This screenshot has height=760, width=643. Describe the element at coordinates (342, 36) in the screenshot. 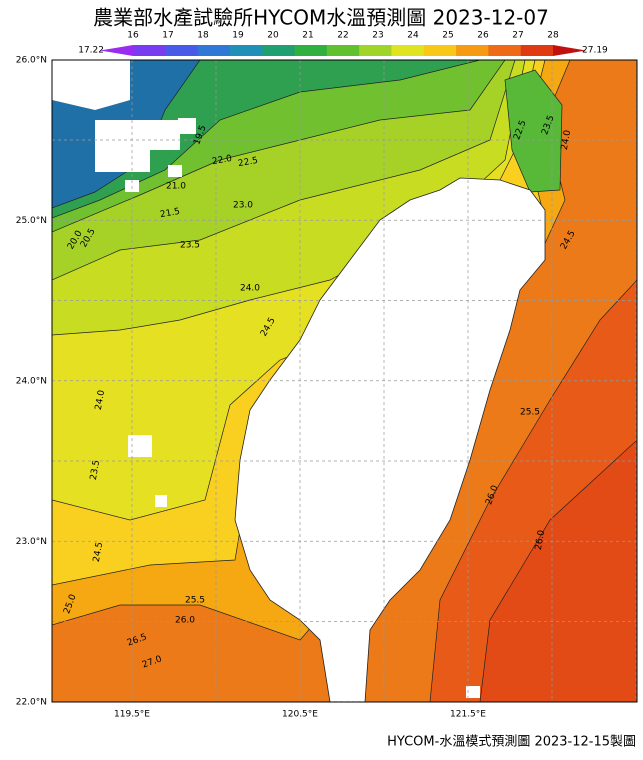

I see `colorbar-tick-label: 22` at that location.